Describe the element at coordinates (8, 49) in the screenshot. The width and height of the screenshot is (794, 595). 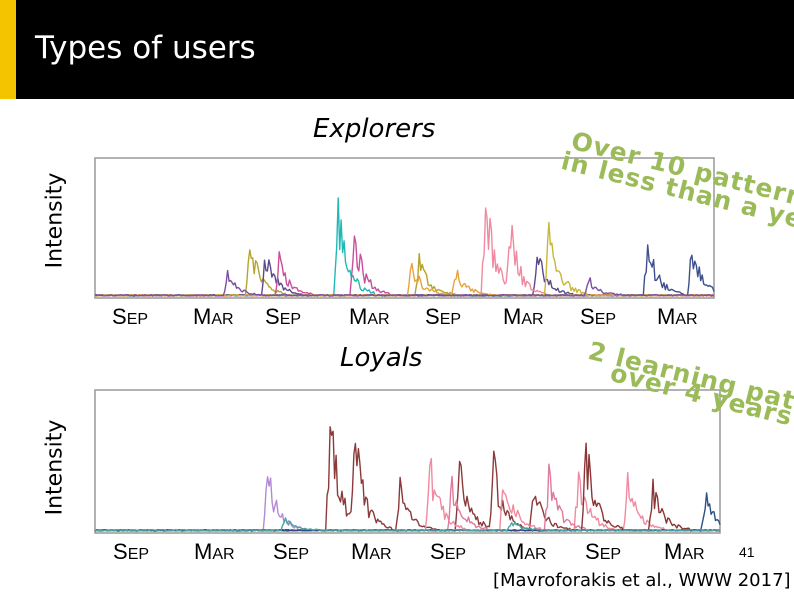
I see `title-accent` at that location.